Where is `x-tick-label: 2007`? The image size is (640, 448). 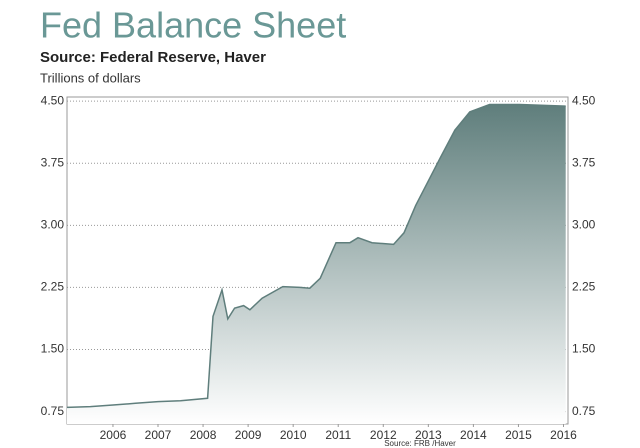 x-tick-label: 2007 is located at coordinates (158, 435).